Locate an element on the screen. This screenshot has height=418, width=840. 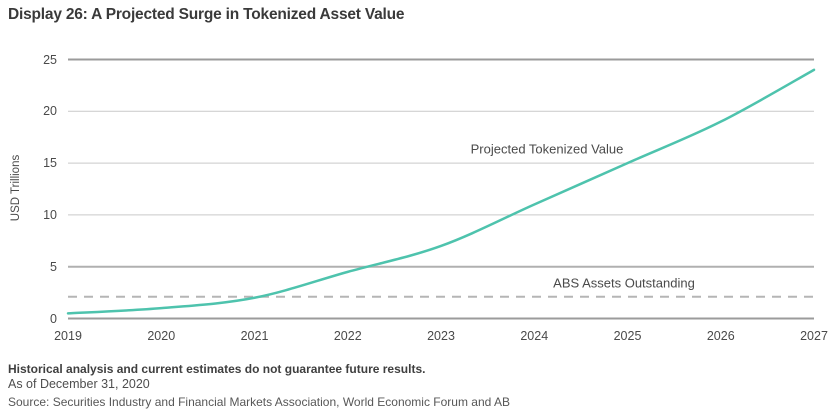
x-tick-2022: 2022 is located at coordinates (347, 336).